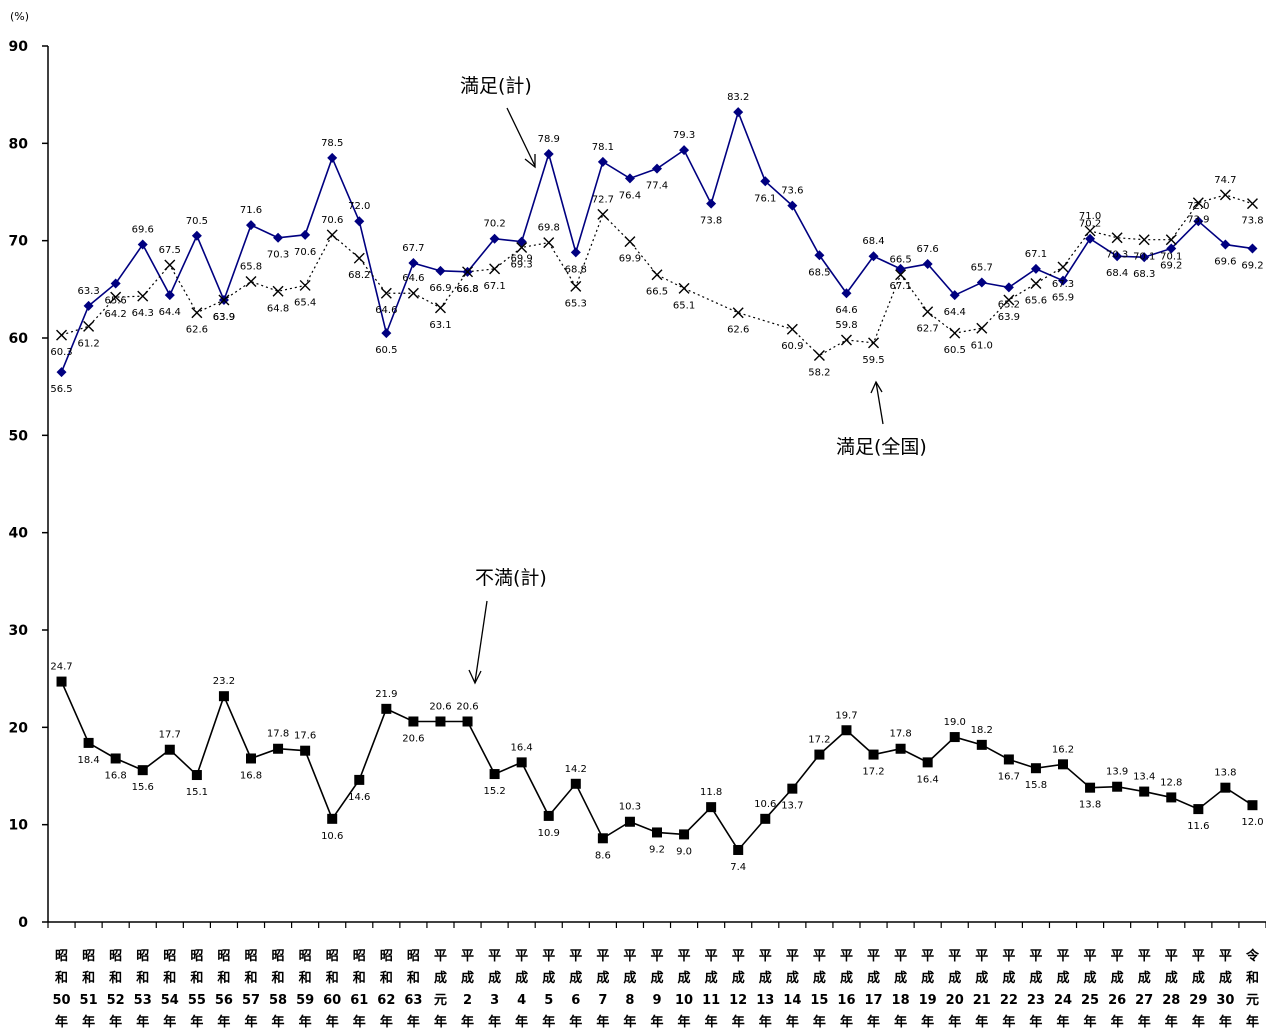  I want to click on data-label: 62.6, so click(197, 330).